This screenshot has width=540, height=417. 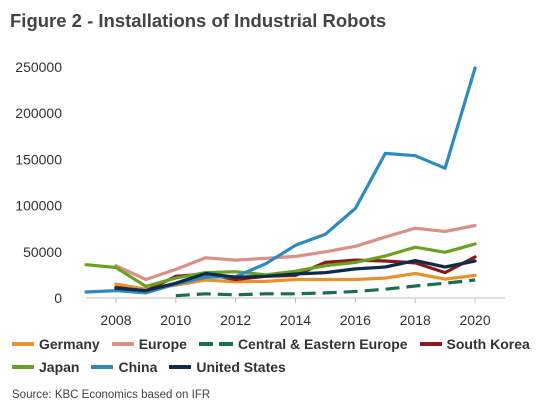 I want to click on legend-item-central-eastern-europe: Central & Eastern Europe, so click(x=303, y=343).